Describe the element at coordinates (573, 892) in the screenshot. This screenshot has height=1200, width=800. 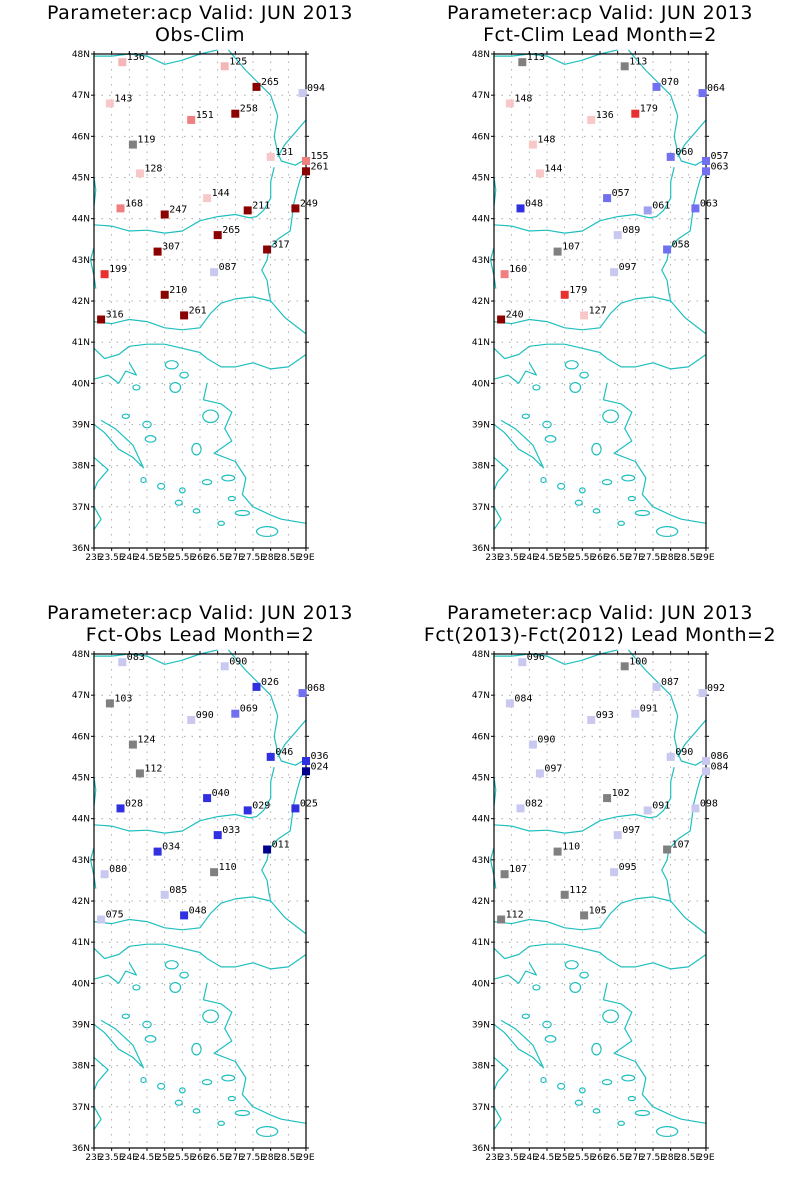
I see `station: 112` at that location.